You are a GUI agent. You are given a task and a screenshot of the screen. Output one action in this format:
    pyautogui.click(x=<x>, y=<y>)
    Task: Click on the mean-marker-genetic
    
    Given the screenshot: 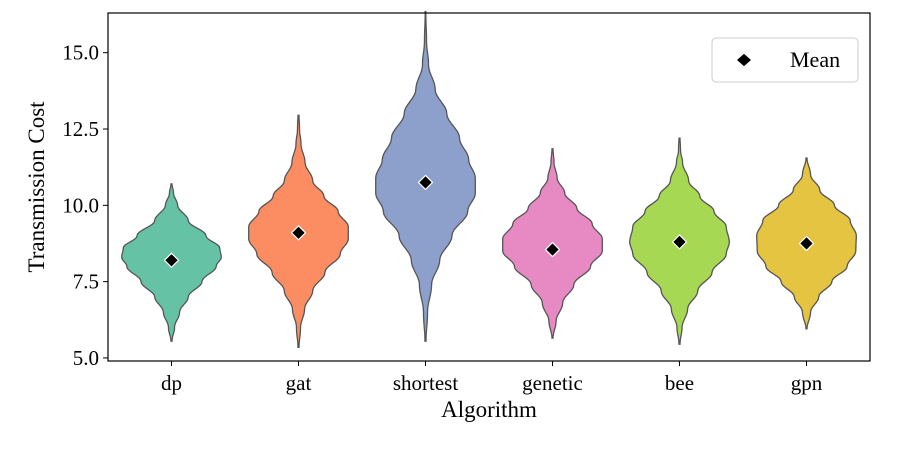 What is the action you would take?
    pyautogui.click(x=552, y=249)
    